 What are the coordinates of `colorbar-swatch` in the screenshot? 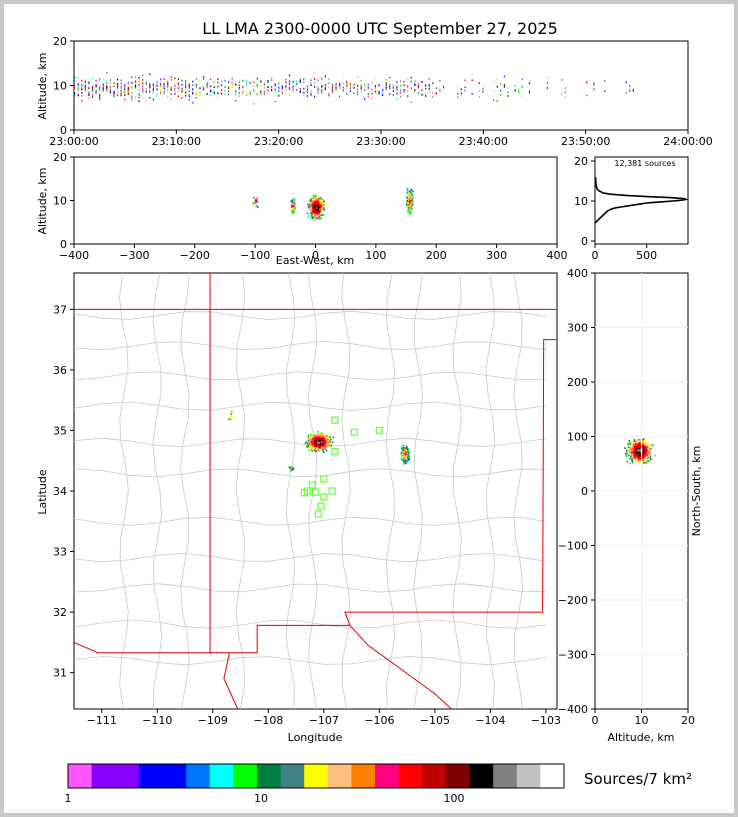 It's located at (528, 776).